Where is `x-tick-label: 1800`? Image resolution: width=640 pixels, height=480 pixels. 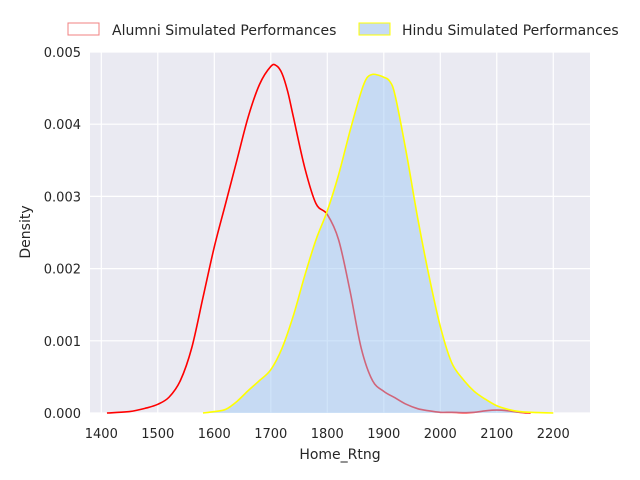
x-tick-label: 1800 is located at coordinates (327, 434).